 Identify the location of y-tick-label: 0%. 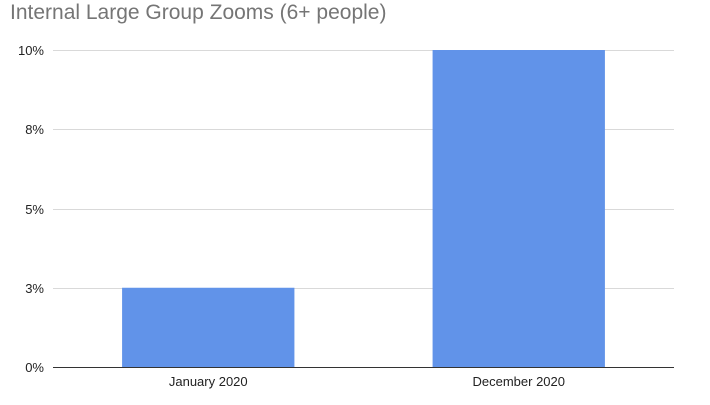
(34, 367).